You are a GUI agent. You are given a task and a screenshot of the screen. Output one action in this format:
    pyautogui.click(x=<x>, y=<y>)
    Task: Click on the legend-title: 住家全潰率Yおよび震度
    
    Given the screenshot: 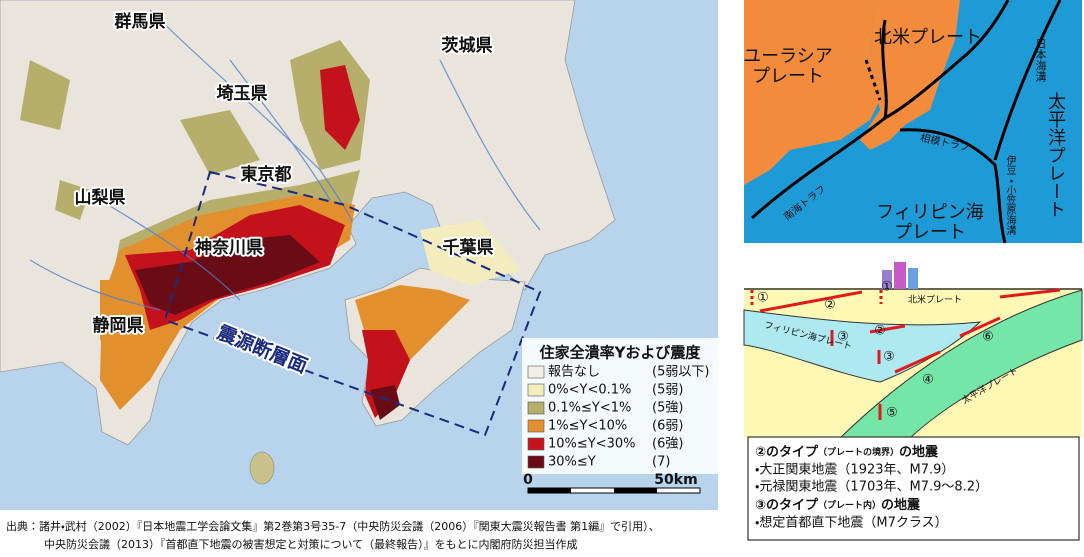 What is the action you would take?
    pyautogui.click(x=620, y=353)
    